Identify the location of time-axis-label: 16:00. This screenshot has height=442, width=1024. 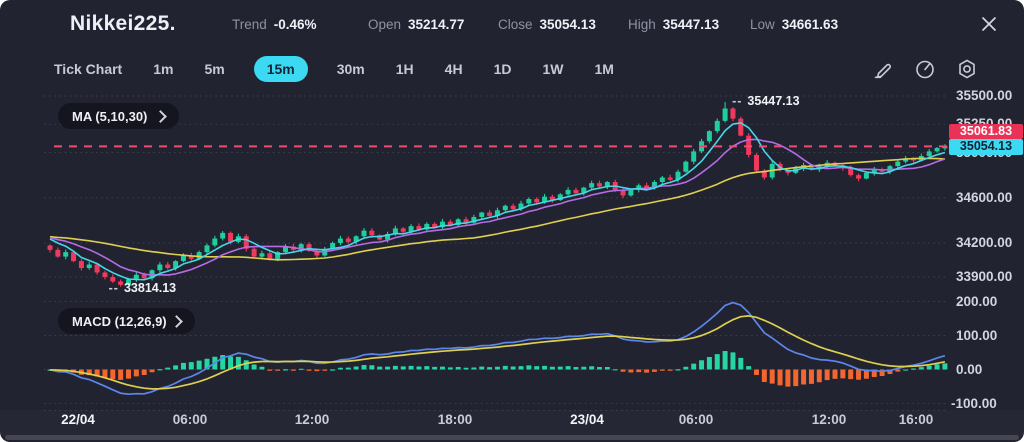
(916, 419).